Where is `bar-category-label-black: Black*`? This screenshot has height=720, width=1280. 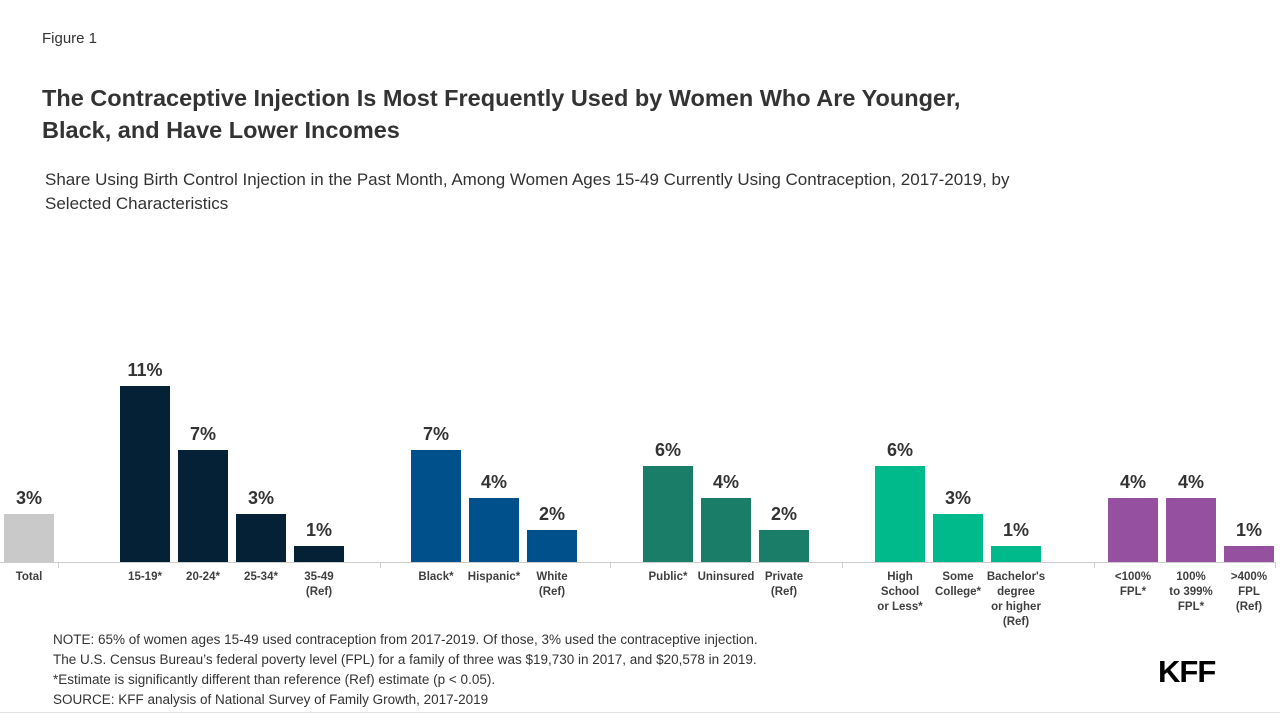
bar-category-label-black: Black* is located at coordinates (436, 577).